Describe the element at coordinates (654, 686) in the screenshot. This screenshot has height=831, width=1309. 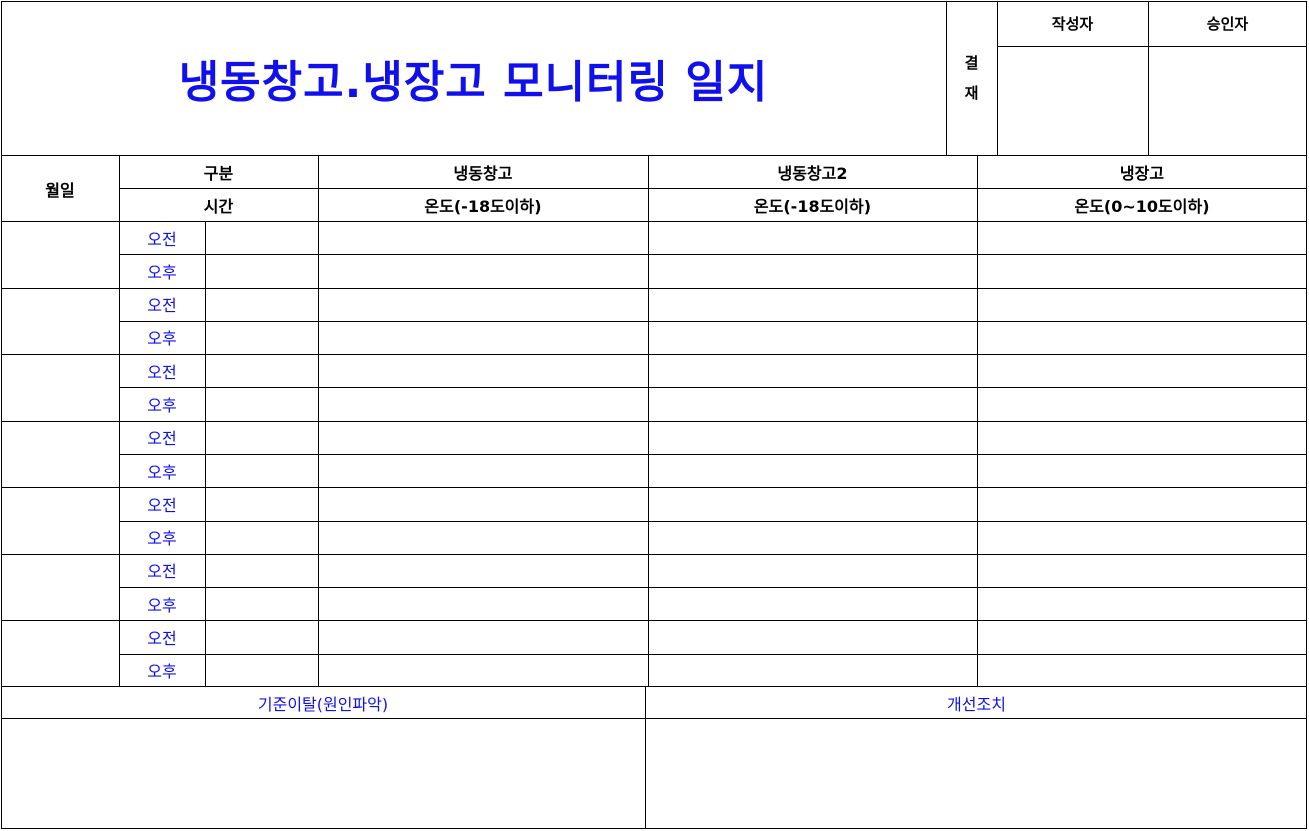
I see `footer-top-border` at that location.